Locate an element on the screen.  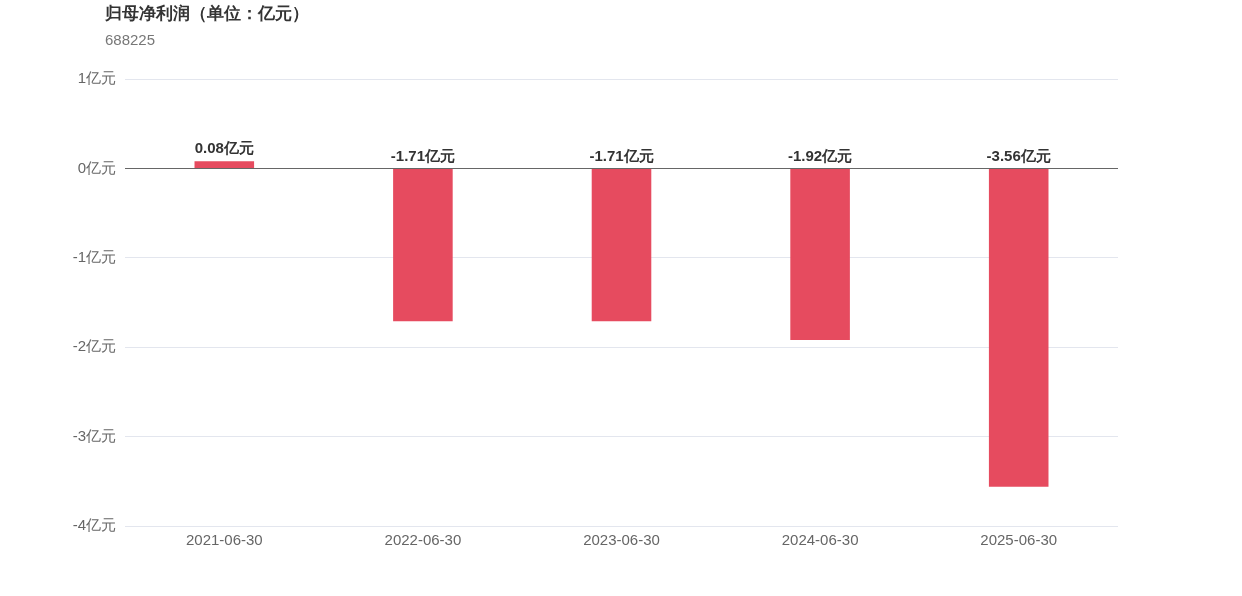
x-tick-label: 2025-06-30 is located at coordinates (1019, 540).